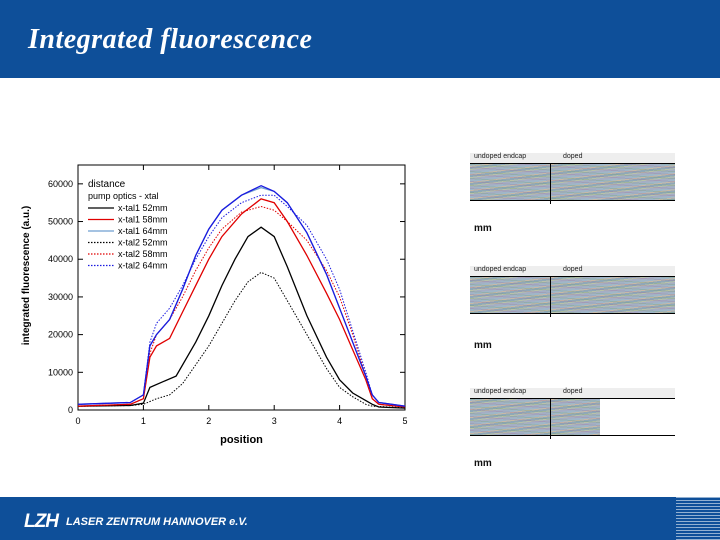  Describe the element at coordinates (143, 231) in the screenshot. I see `legend-entry: x-tal1 64mm` at that location.